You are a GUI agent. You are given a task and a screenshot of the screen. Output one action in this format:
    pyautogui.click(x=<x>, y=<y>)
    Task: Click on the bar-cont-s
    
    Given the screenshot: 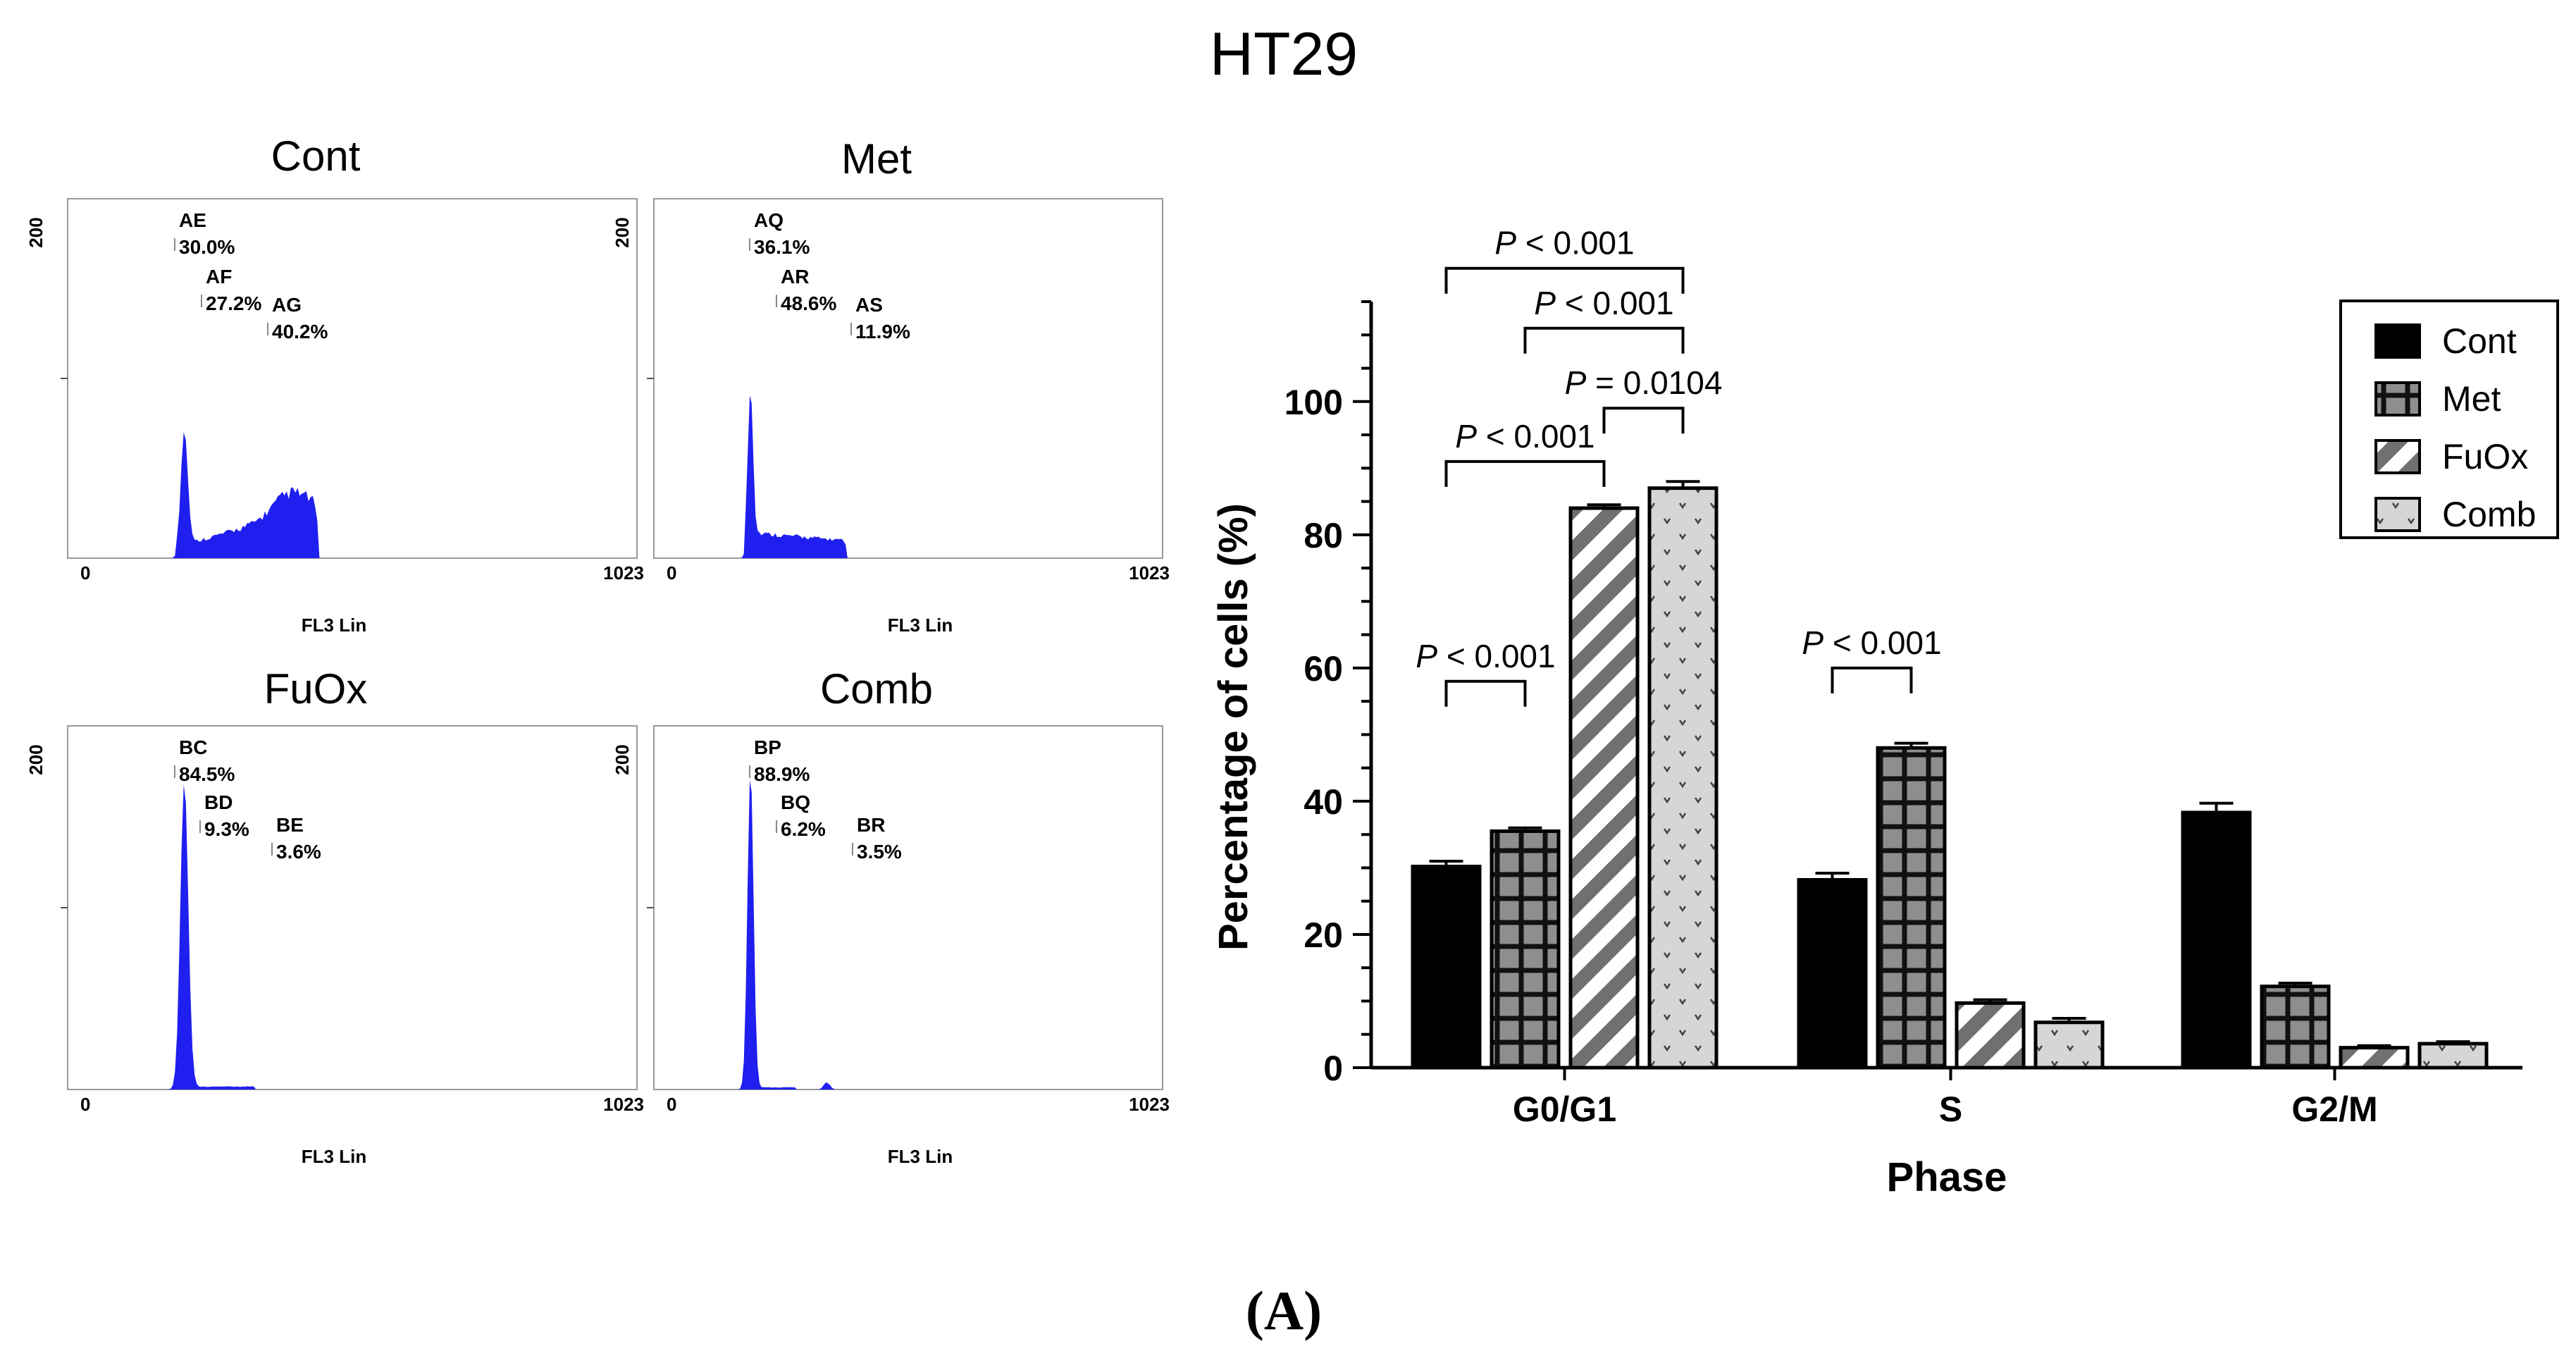 What is the action you would take?
    pyautogui.click(x=1833, y=973)
    